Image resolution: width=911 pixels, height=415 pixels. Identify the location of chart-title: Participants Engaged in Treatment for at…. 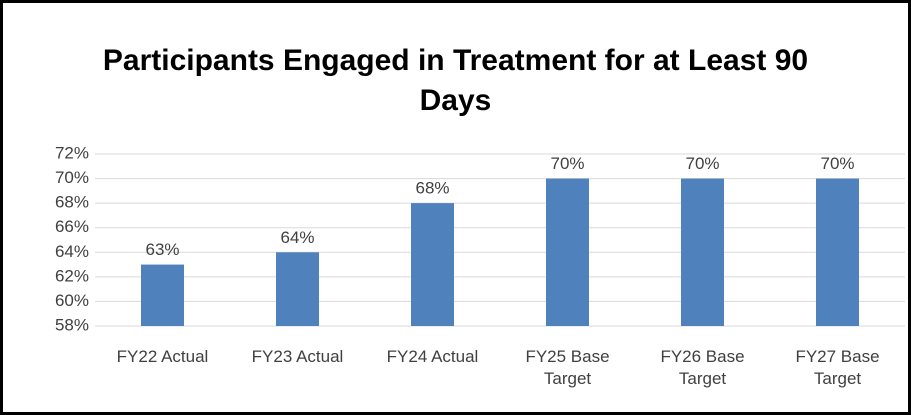
(455, 80).